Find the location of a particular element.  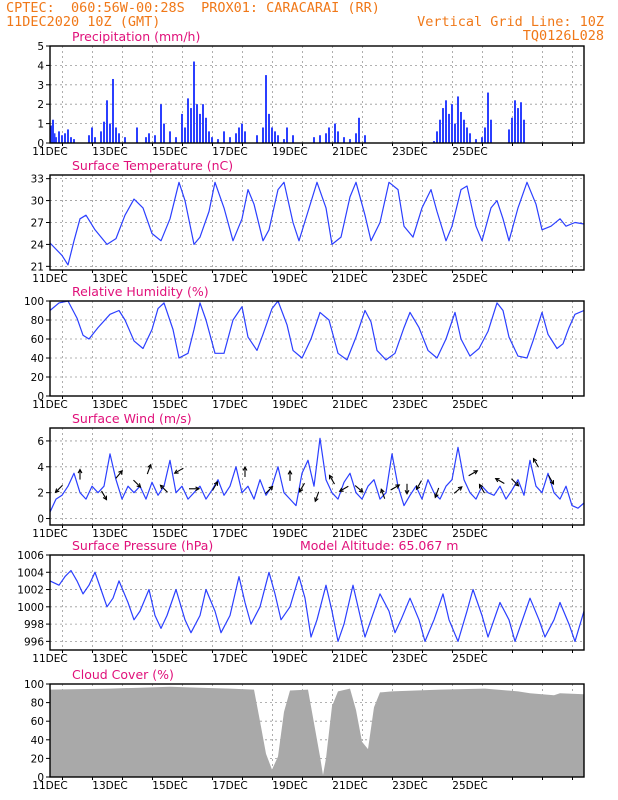

press-series-line is located at coordinates (317, 605).